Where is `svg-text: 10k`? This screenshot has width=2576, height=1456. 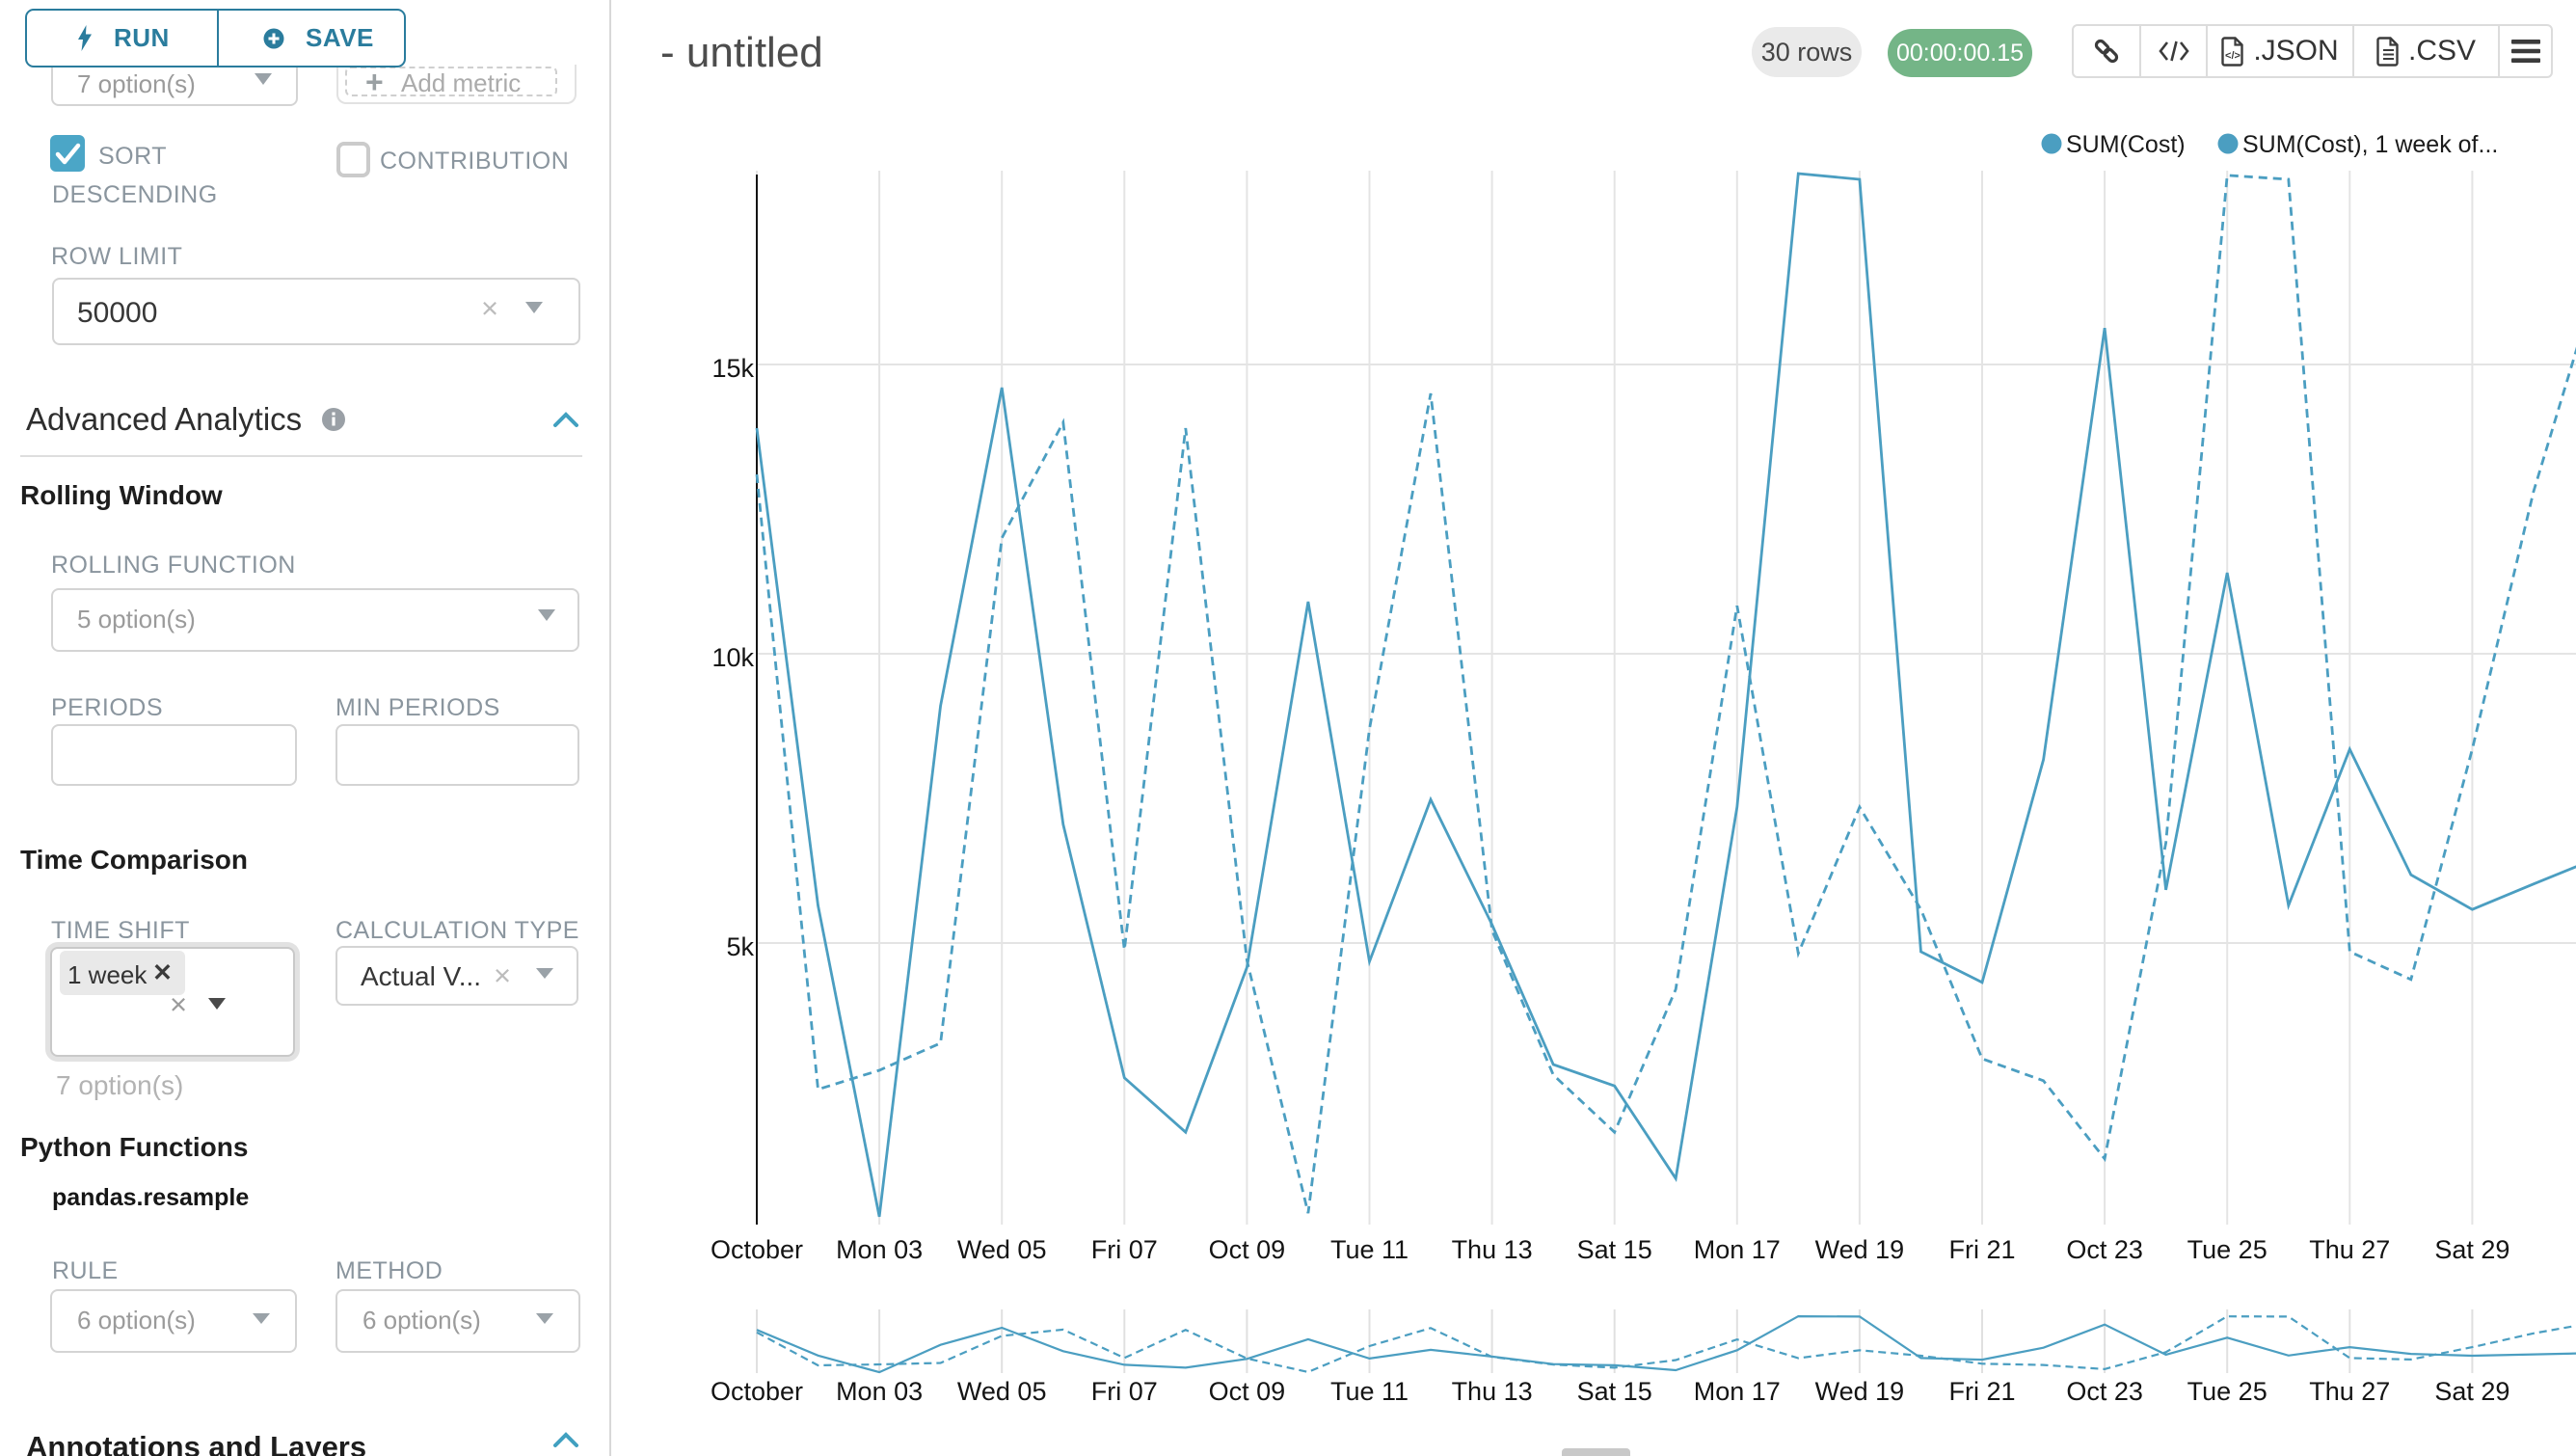 svg-text: 10k is located at coordinates (733, 657).